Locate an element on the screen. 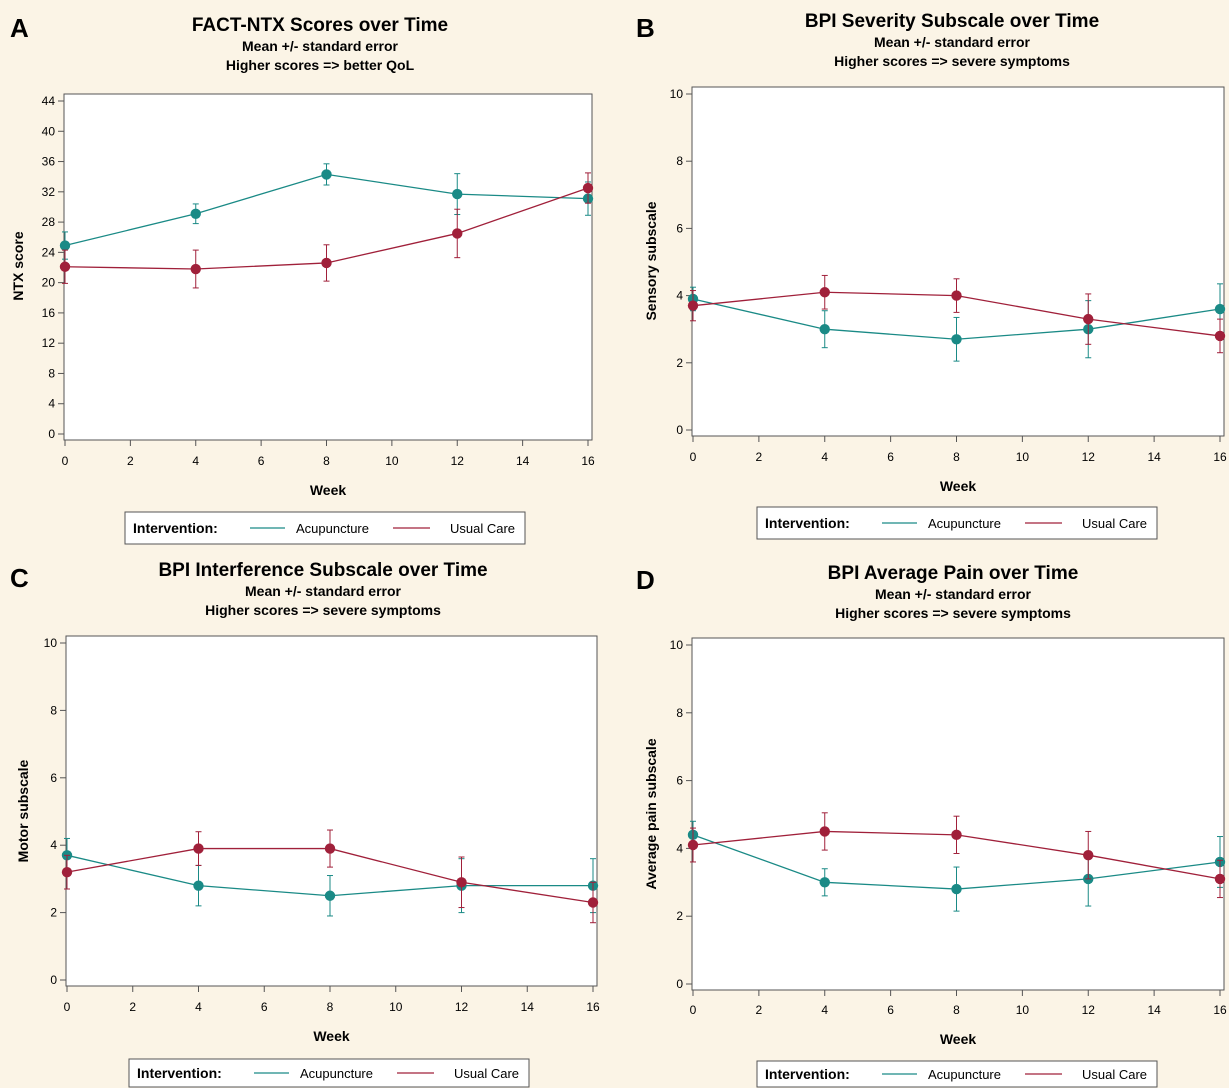  y-tick-label: 24 is located at coordinates (49, 252).